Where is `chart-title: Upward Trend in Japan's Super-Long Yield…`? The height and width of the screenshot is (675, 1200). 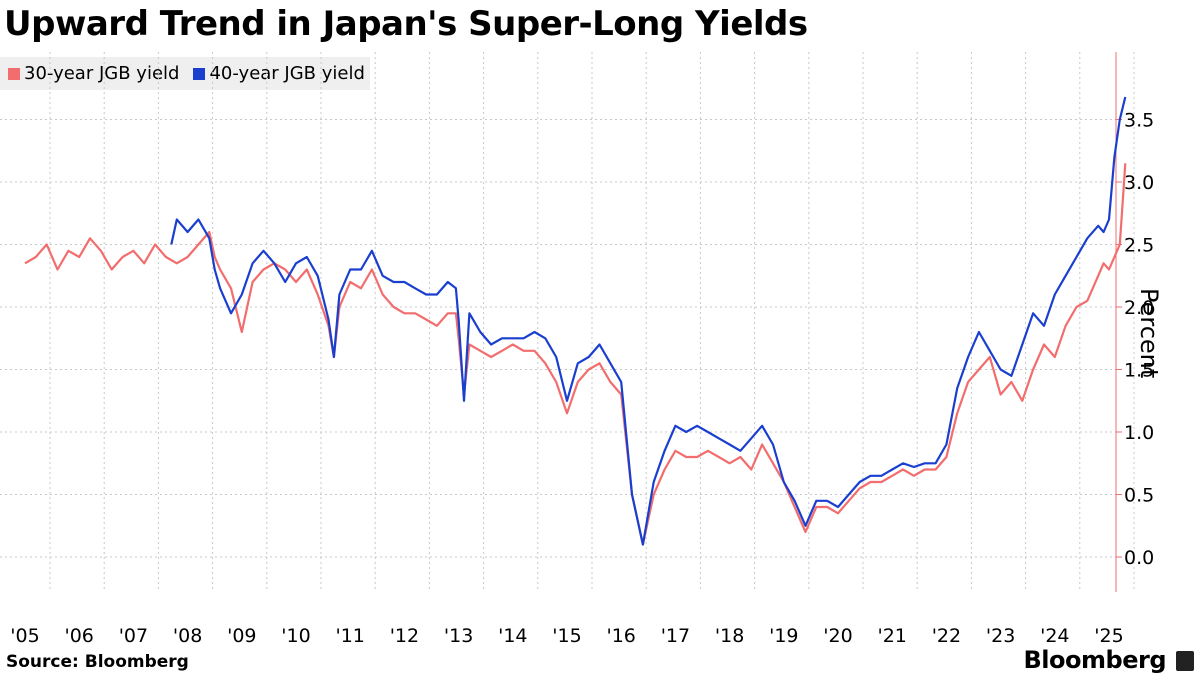 chart-title: Upward Trend in Japan's Super-Long Yield… is located at coordinates (406, 24).